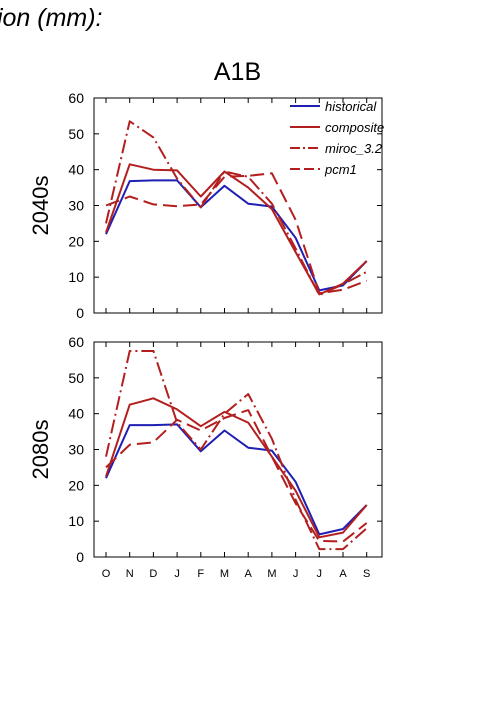 This screenshot has height=709, width=501. Describe the element at coordinates (200, 574) in the screenshot. I see `x-tick-label: F` at that location.